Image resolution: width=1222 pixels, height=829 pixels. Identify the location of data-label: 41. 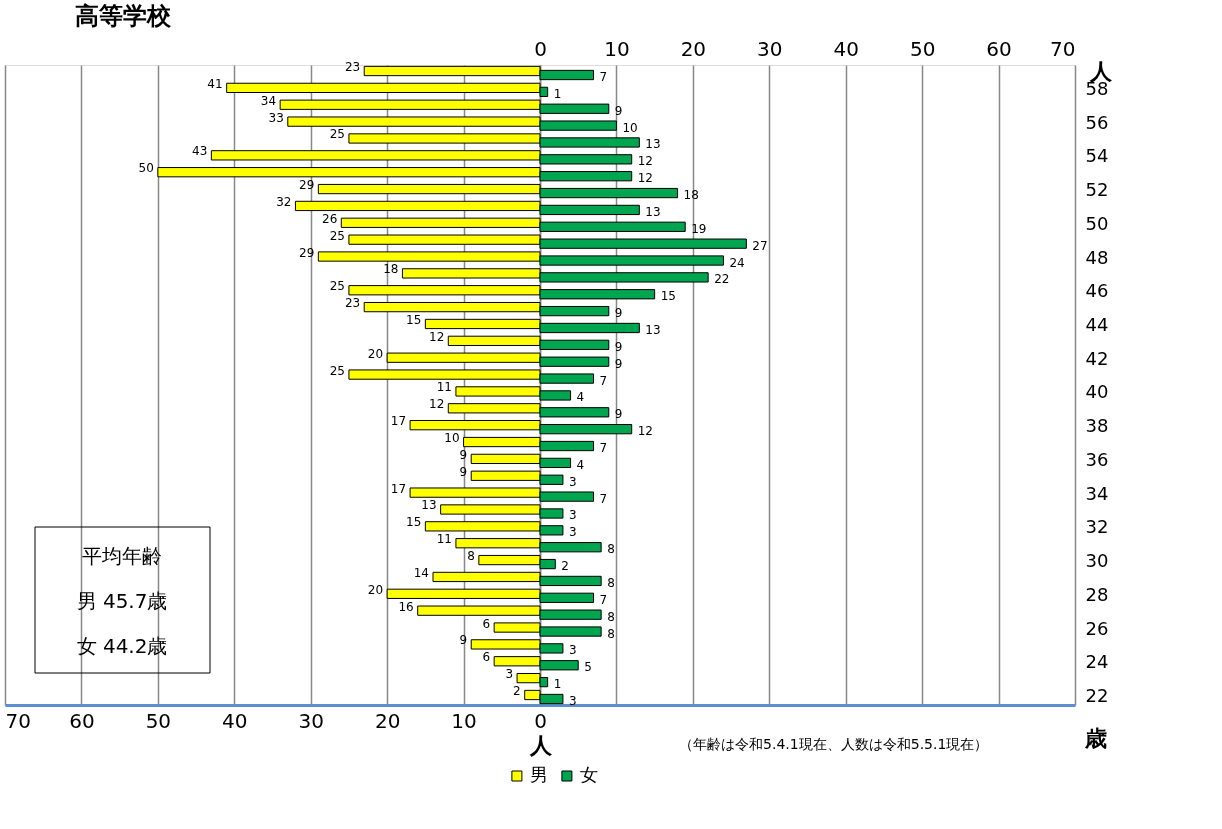
(215, 83).